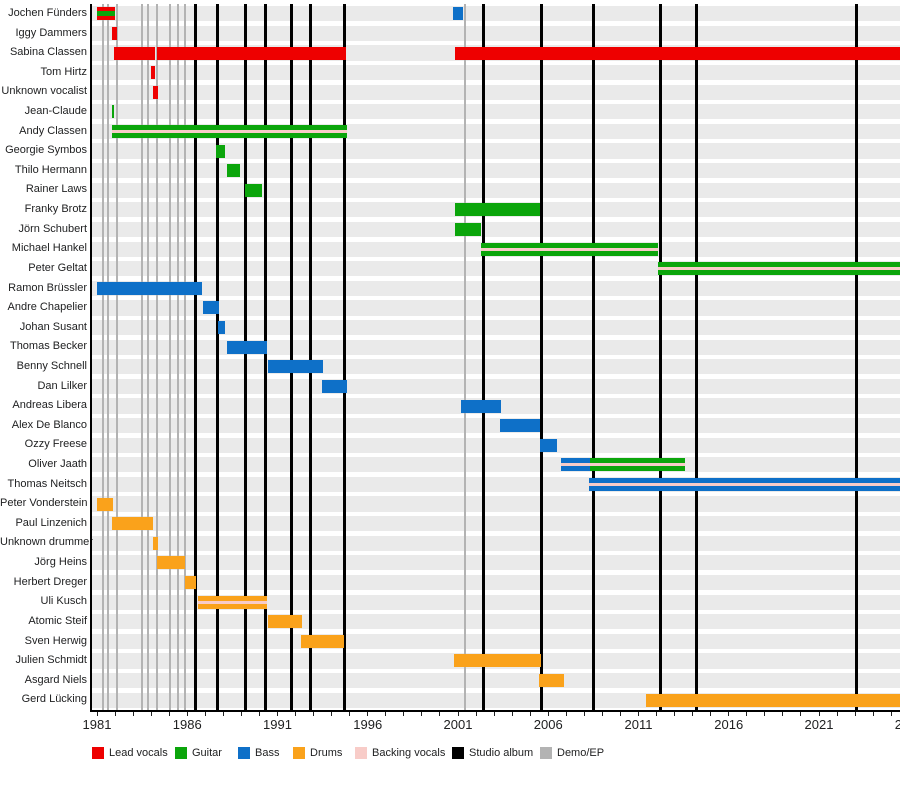  Describe the element at coordinates (549, 445) in the screenshot. I see `member-bar-ozzy-freese-bass` at that location.